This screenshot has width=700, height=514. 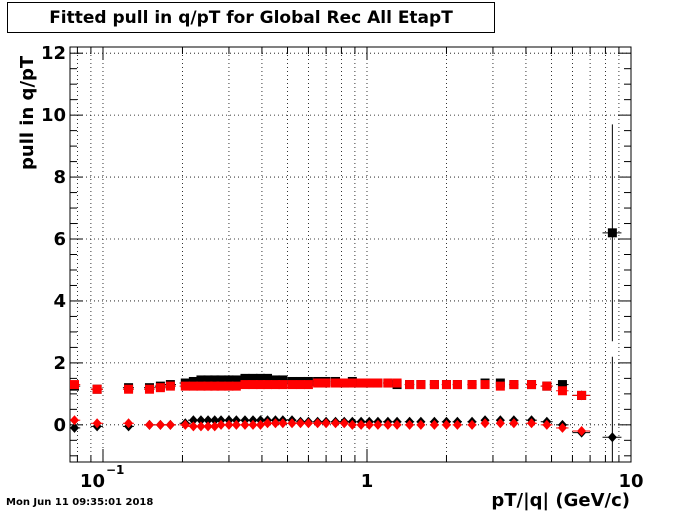 I want to click on x-axis-label: pT/|q| (GeV/c), so click(x=560, y=500).